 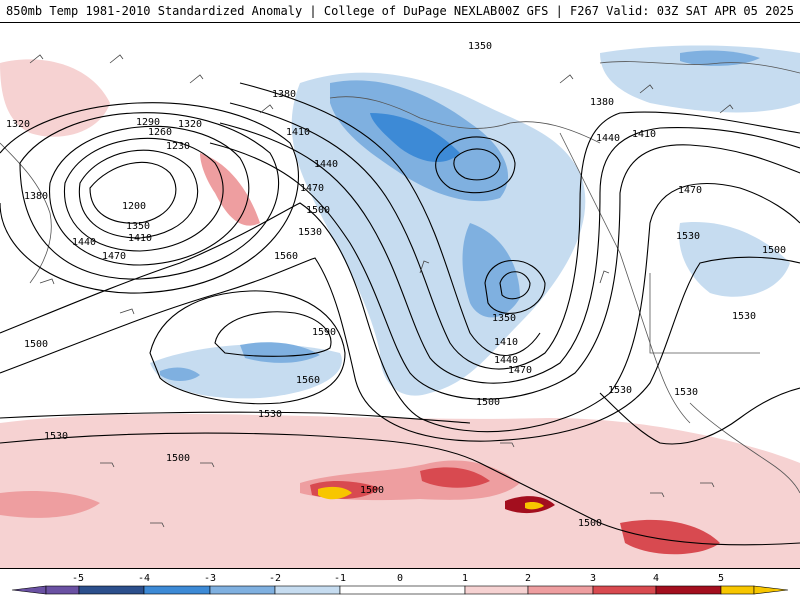 What do you see at coordinates (734, 259) in the screenshot?
I see `cold-anomaly-west-us` at bounding box center [734, 259].